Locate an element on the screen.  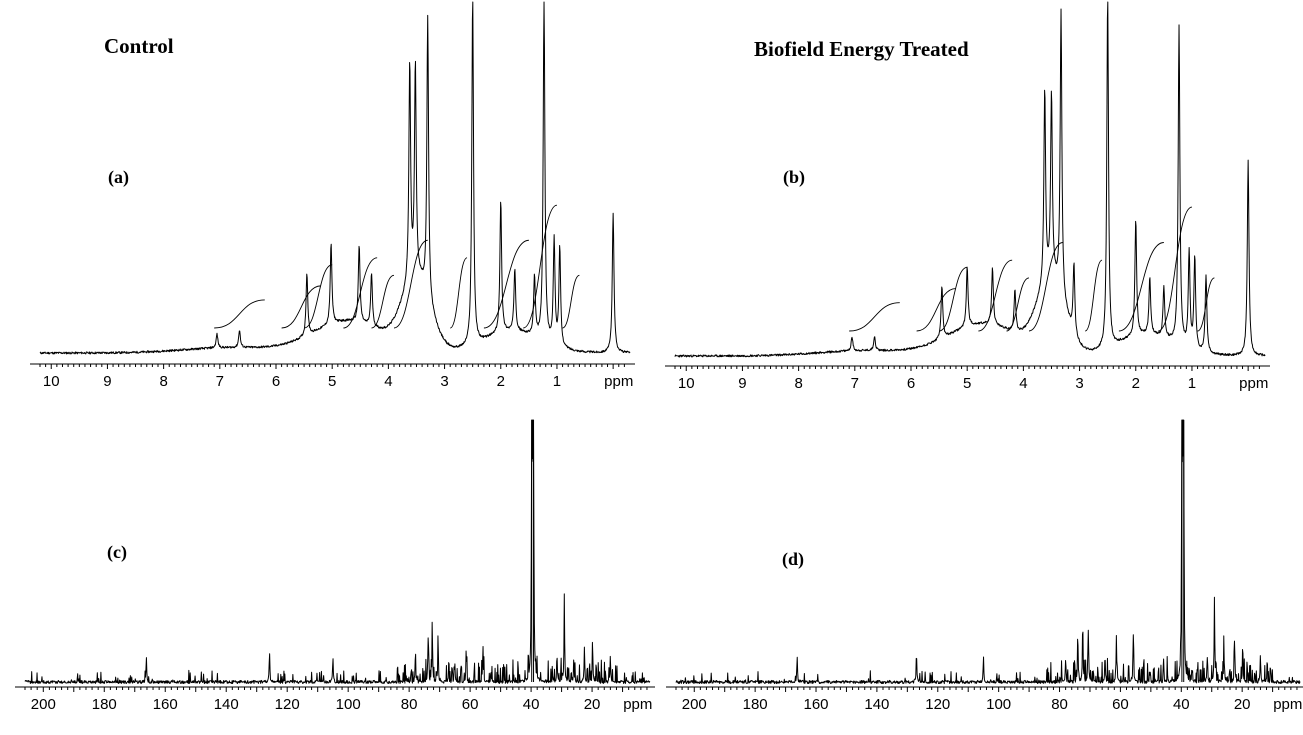
control-heading: Control is located at coordinates (139, 46).